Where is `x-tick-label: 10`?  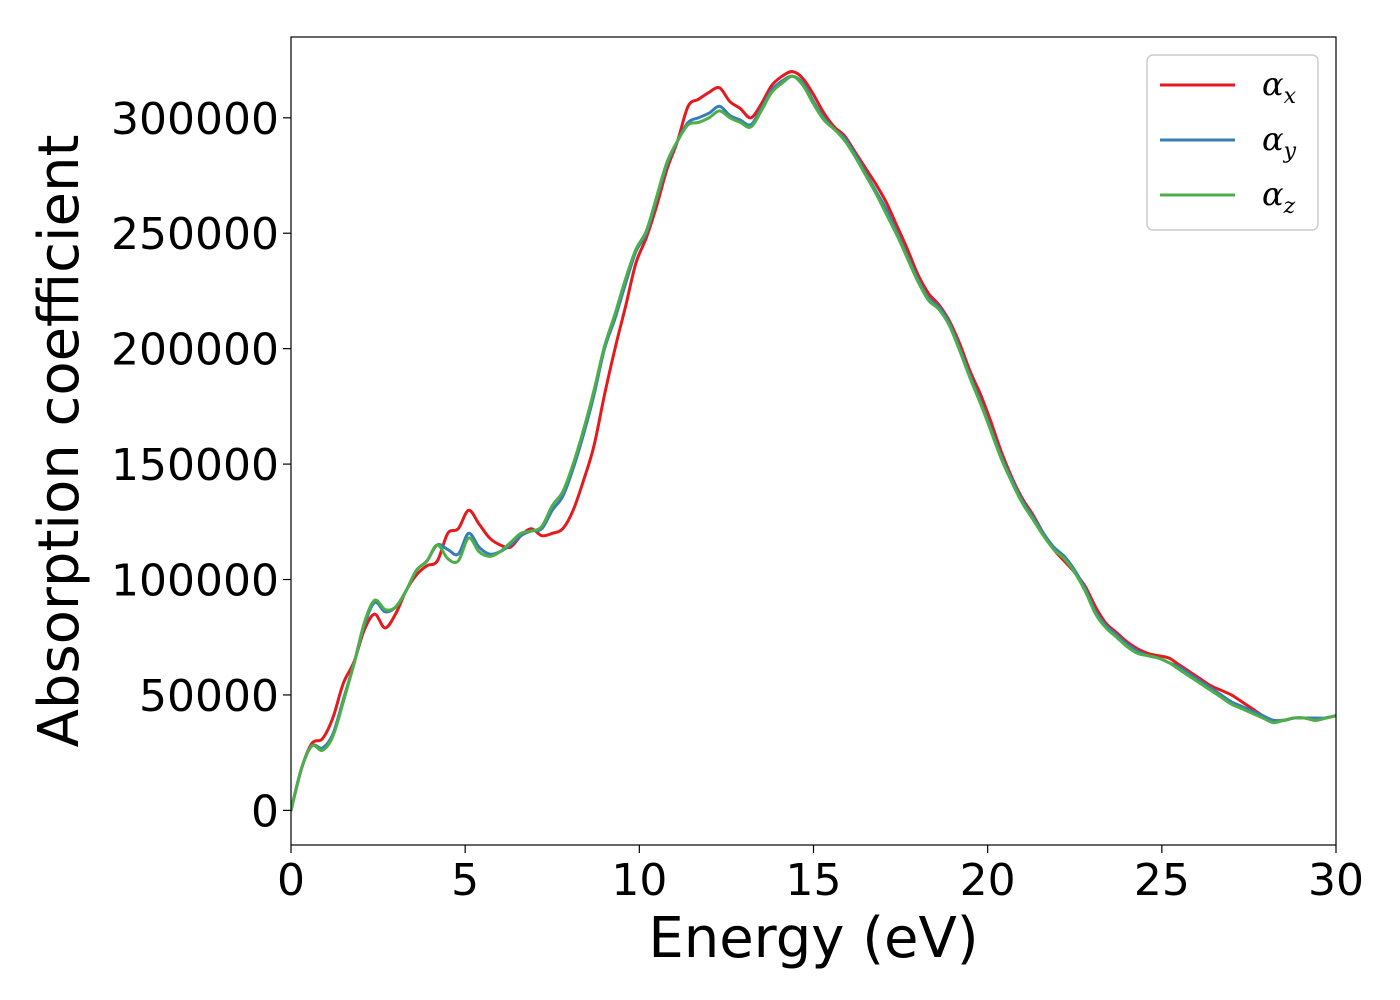
x-tick-label: 10 is located at coordinates (639, 880).